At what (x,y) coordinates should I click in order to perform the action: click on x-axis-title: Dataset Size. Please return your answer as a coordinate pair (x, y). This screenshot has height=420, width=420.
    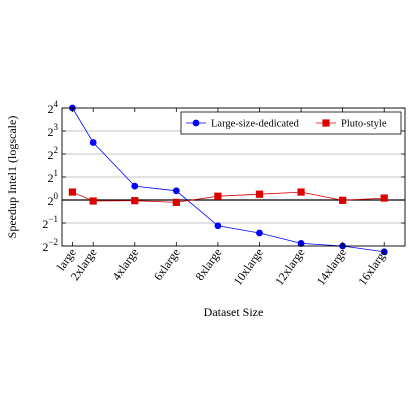
    Looking at the image, I should click on (234, 312).